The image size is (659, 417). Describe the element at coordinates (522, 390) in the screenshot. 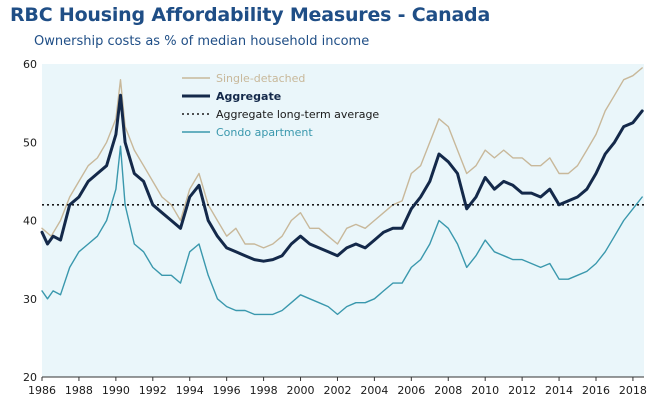

I see `x-tick-label: 2012` at that location.